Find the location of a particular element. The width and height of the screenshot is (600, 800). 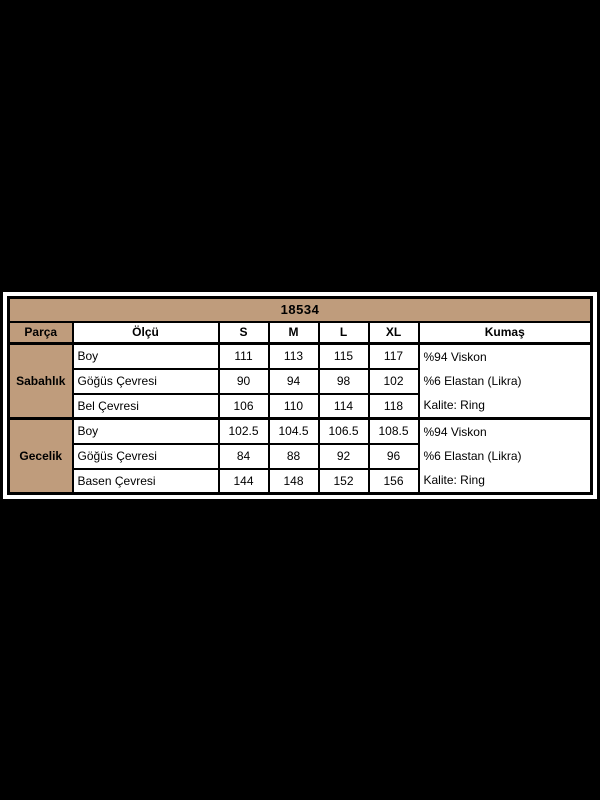

size-value: 110 is located at coordinates (293, 406).